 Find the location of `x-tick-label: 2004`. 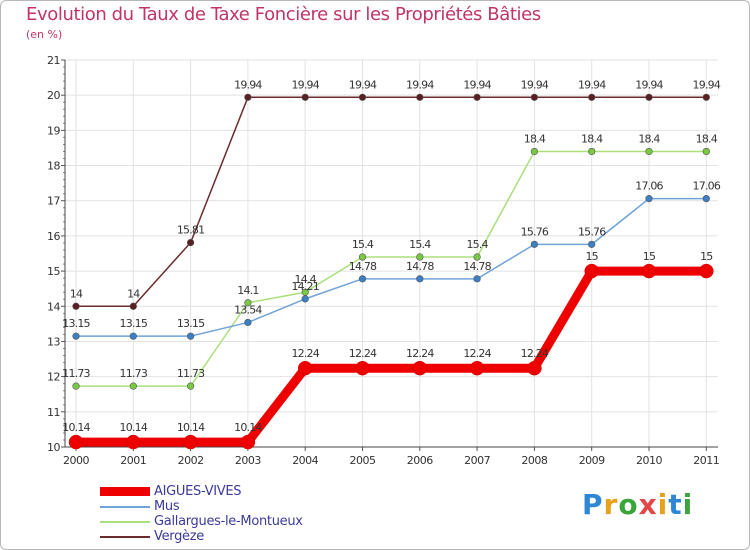

x-tick-label: 2004 is located at coordinates (305, 460).